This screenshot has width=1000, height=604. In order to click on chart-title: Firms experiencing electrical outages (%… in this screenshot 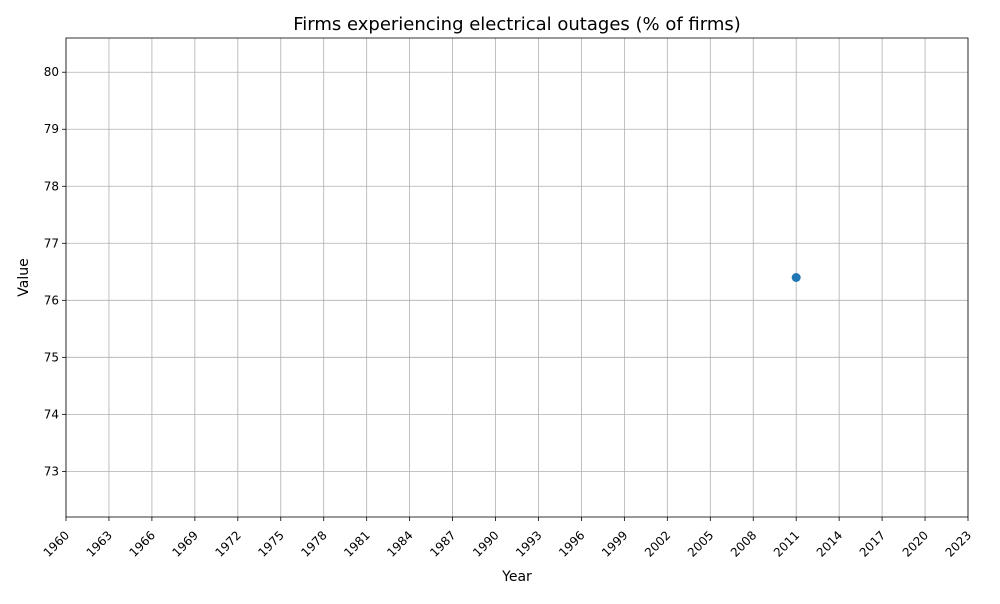, I will do `click(517, 24)`.